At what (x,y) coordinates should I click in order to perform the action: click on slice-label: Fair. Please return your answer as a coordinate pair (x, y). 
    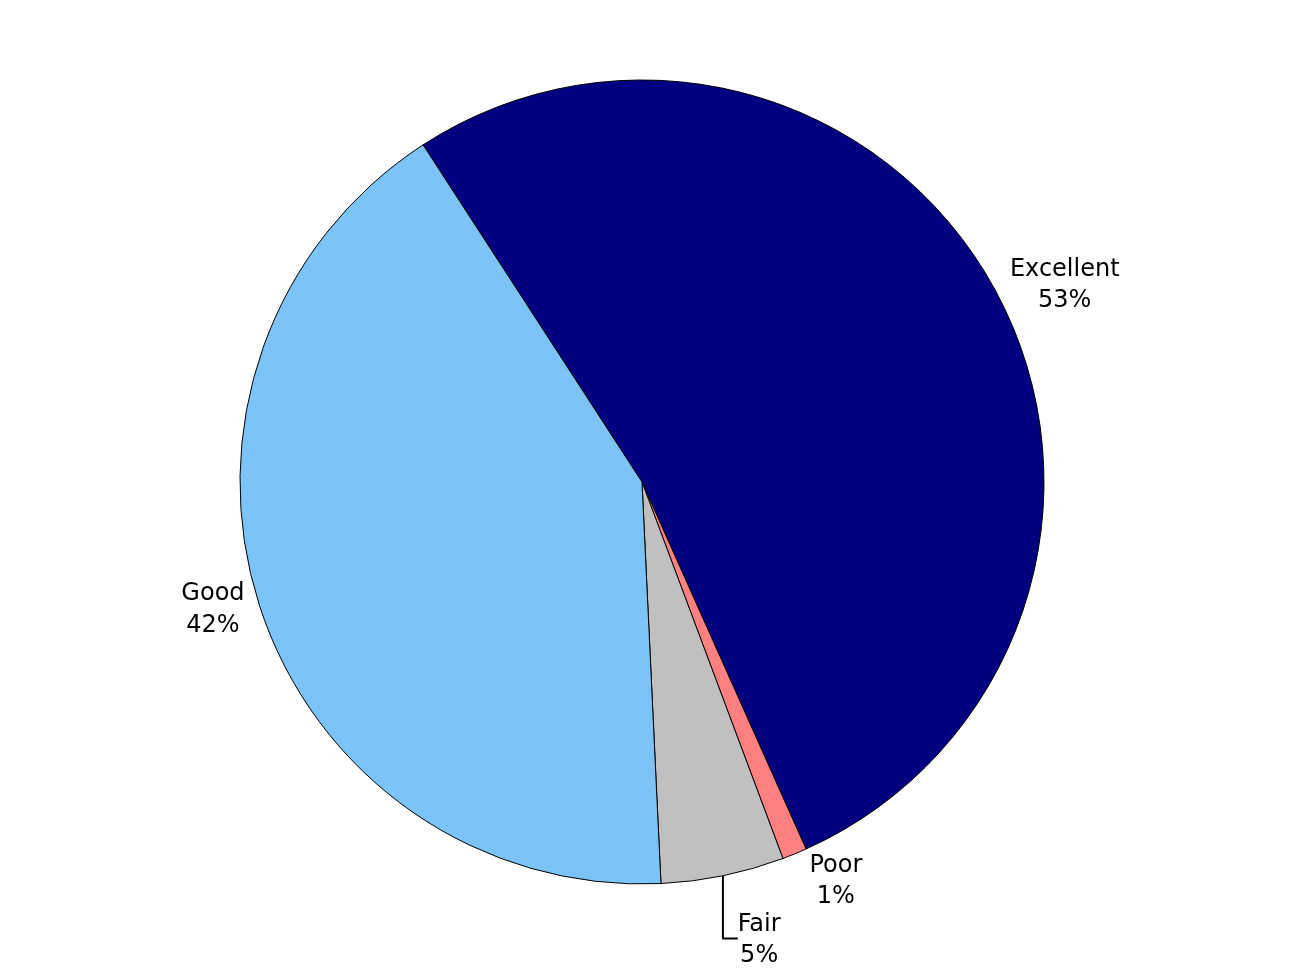
    Looking at the image, I should click on (759, 922).